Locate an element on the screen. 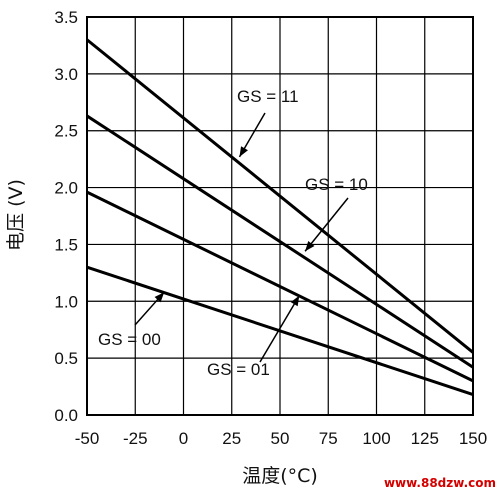 This screenshot has width=500, height=492. y-tick-label: 2.5 is located at coordinates (66, 131).